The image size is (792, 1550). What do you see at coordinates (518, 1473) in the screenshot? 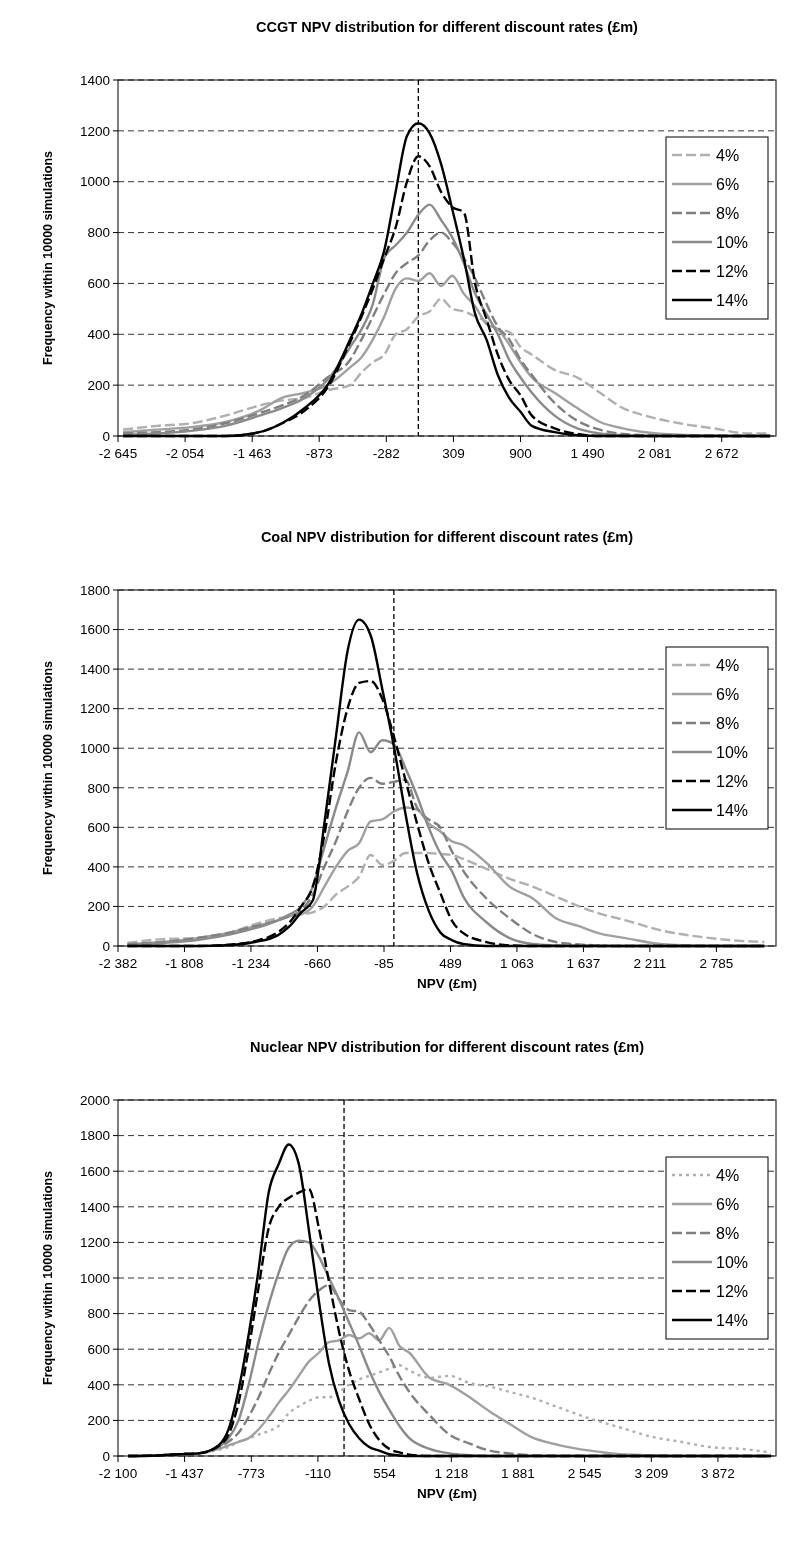
I see `x-tick-label: 1 881` at bounding box center [518, 1473].